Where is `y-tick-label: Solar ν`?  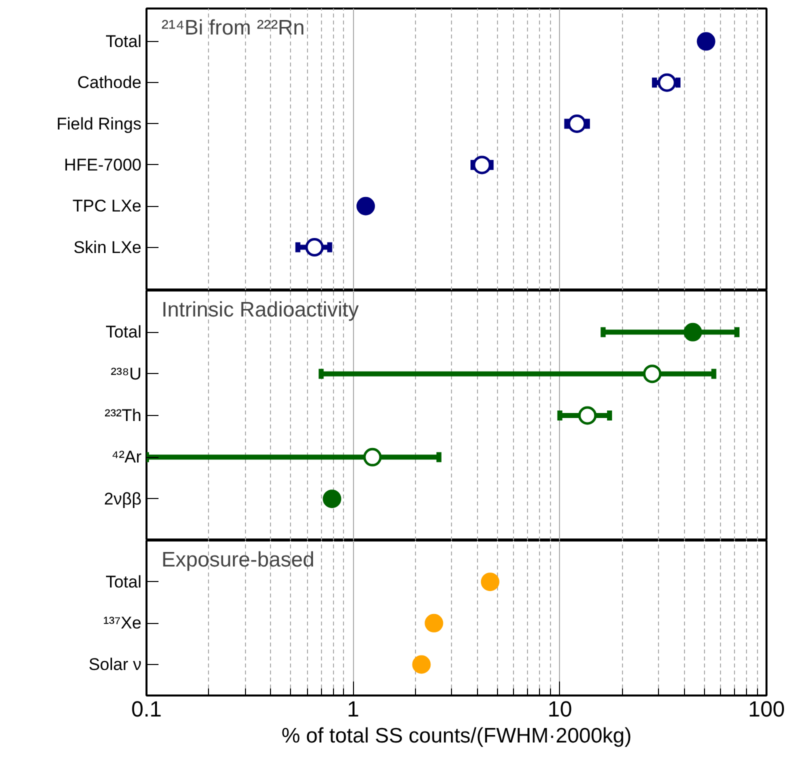
y-tick-label: Solar ν is located at coordinates (115, 664).